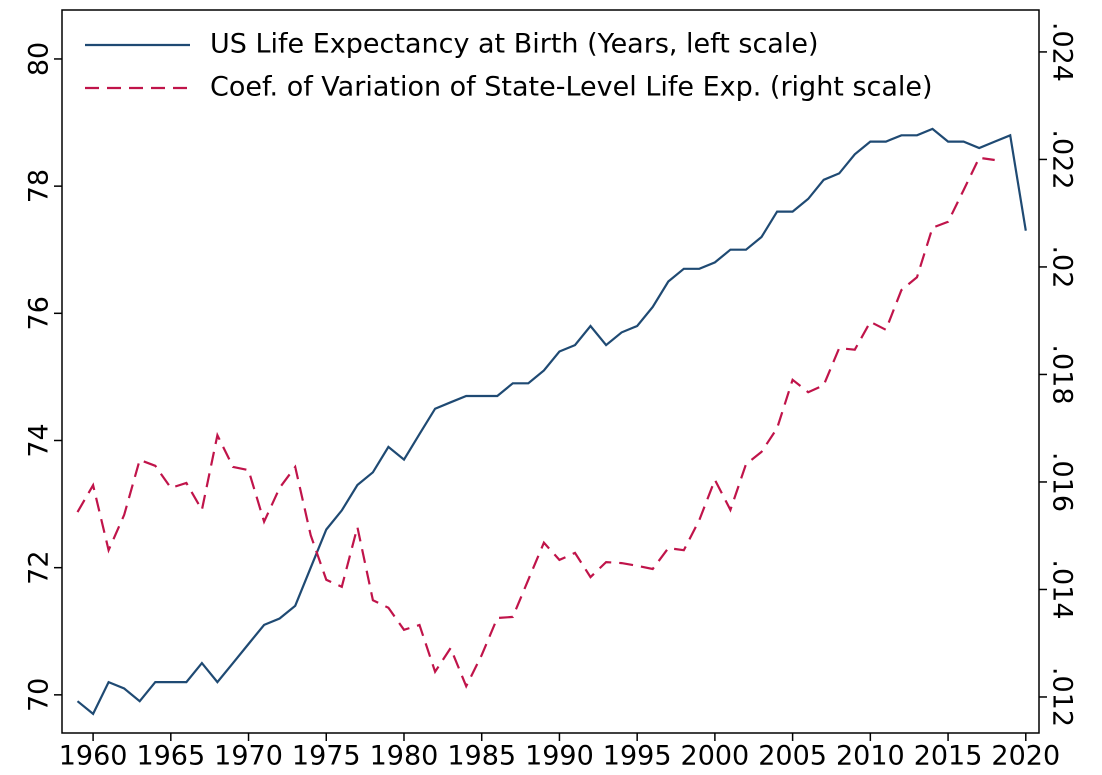 Image resolution: width=1102 pixels, height=775 pixels. I want to click on y-tick-label: 74, so click(39, 440).